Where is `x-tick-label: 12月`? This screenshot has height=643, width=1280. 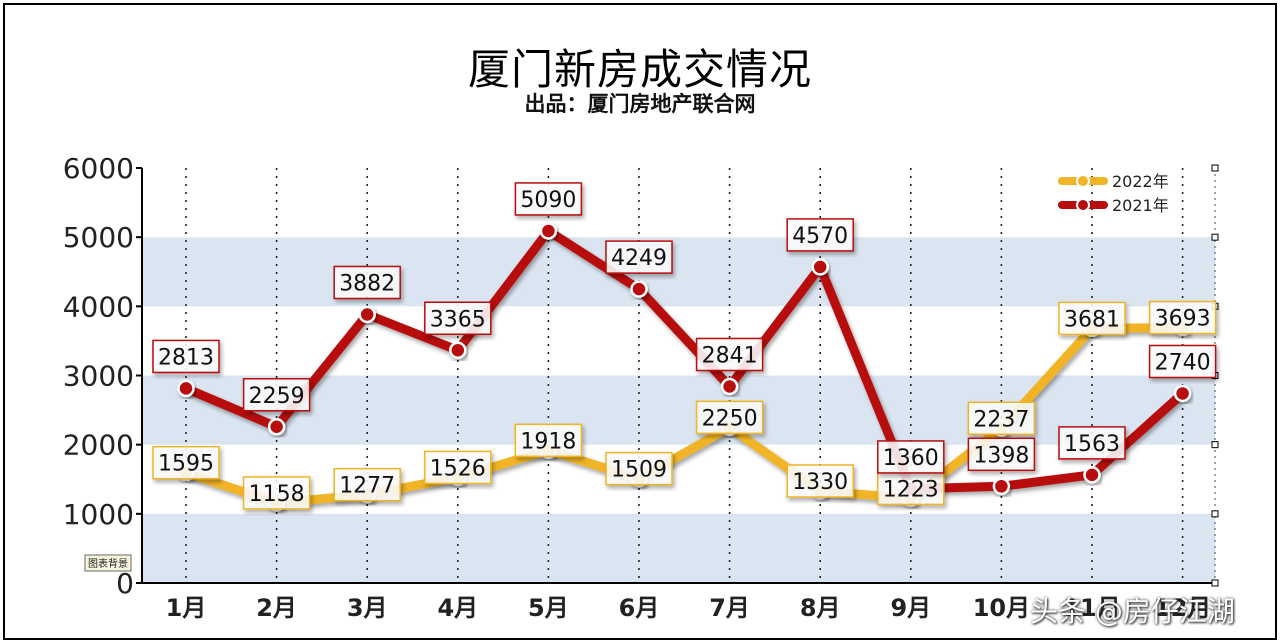
x-tick-label: 12月 is located at coordinates (1182, 608).